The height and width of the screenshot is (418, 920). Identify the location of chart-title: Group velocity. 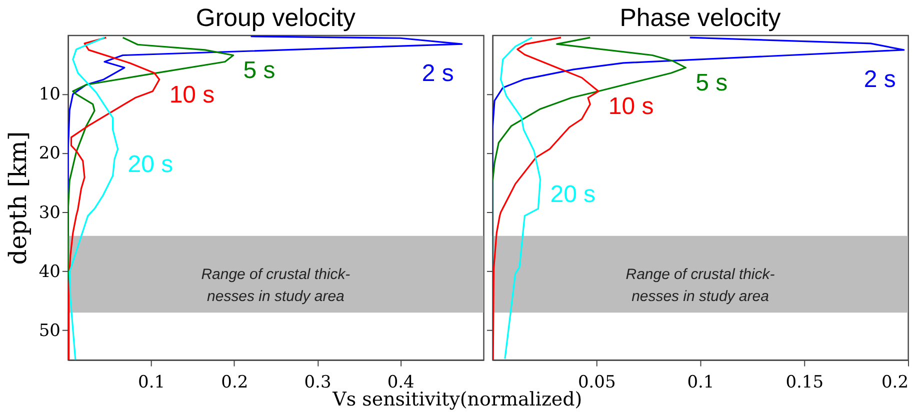
(276, 18).